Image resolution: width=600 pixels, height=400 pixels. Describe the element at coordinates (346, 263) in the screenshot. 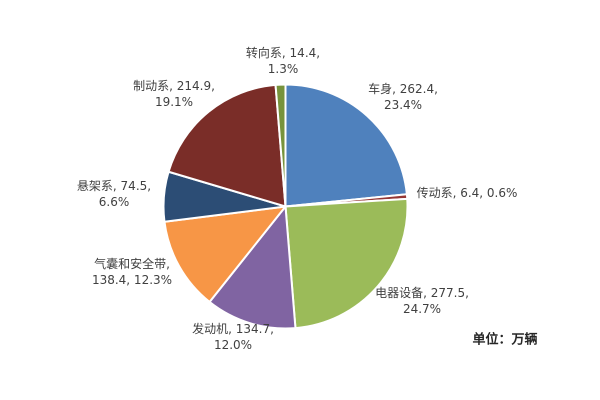

I see `pie-slice-电器设备` at that location.